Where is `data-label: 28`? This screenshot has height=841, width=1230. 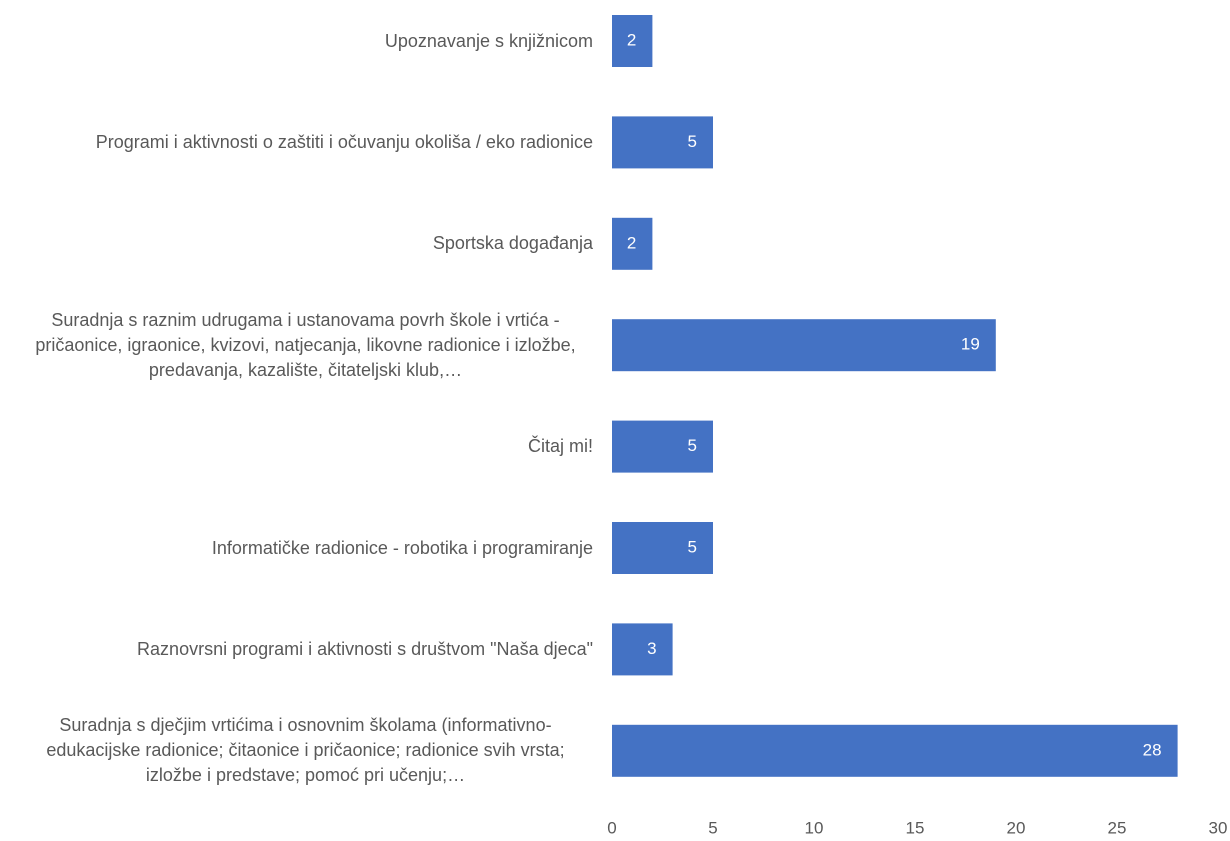 data-label: 28 is located at coordinates (1152, 749).